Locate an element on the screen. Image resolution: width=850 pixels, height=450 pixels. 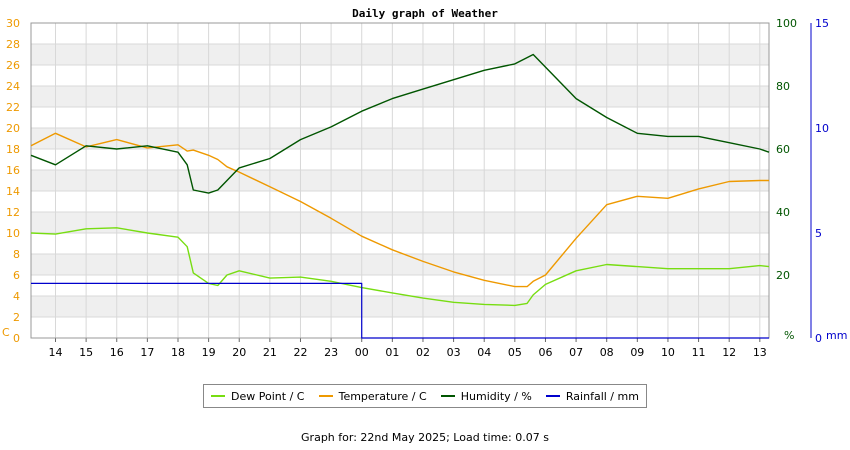
legend-label-dew-point: Dew Point / C is located at coordinates (268, 396).